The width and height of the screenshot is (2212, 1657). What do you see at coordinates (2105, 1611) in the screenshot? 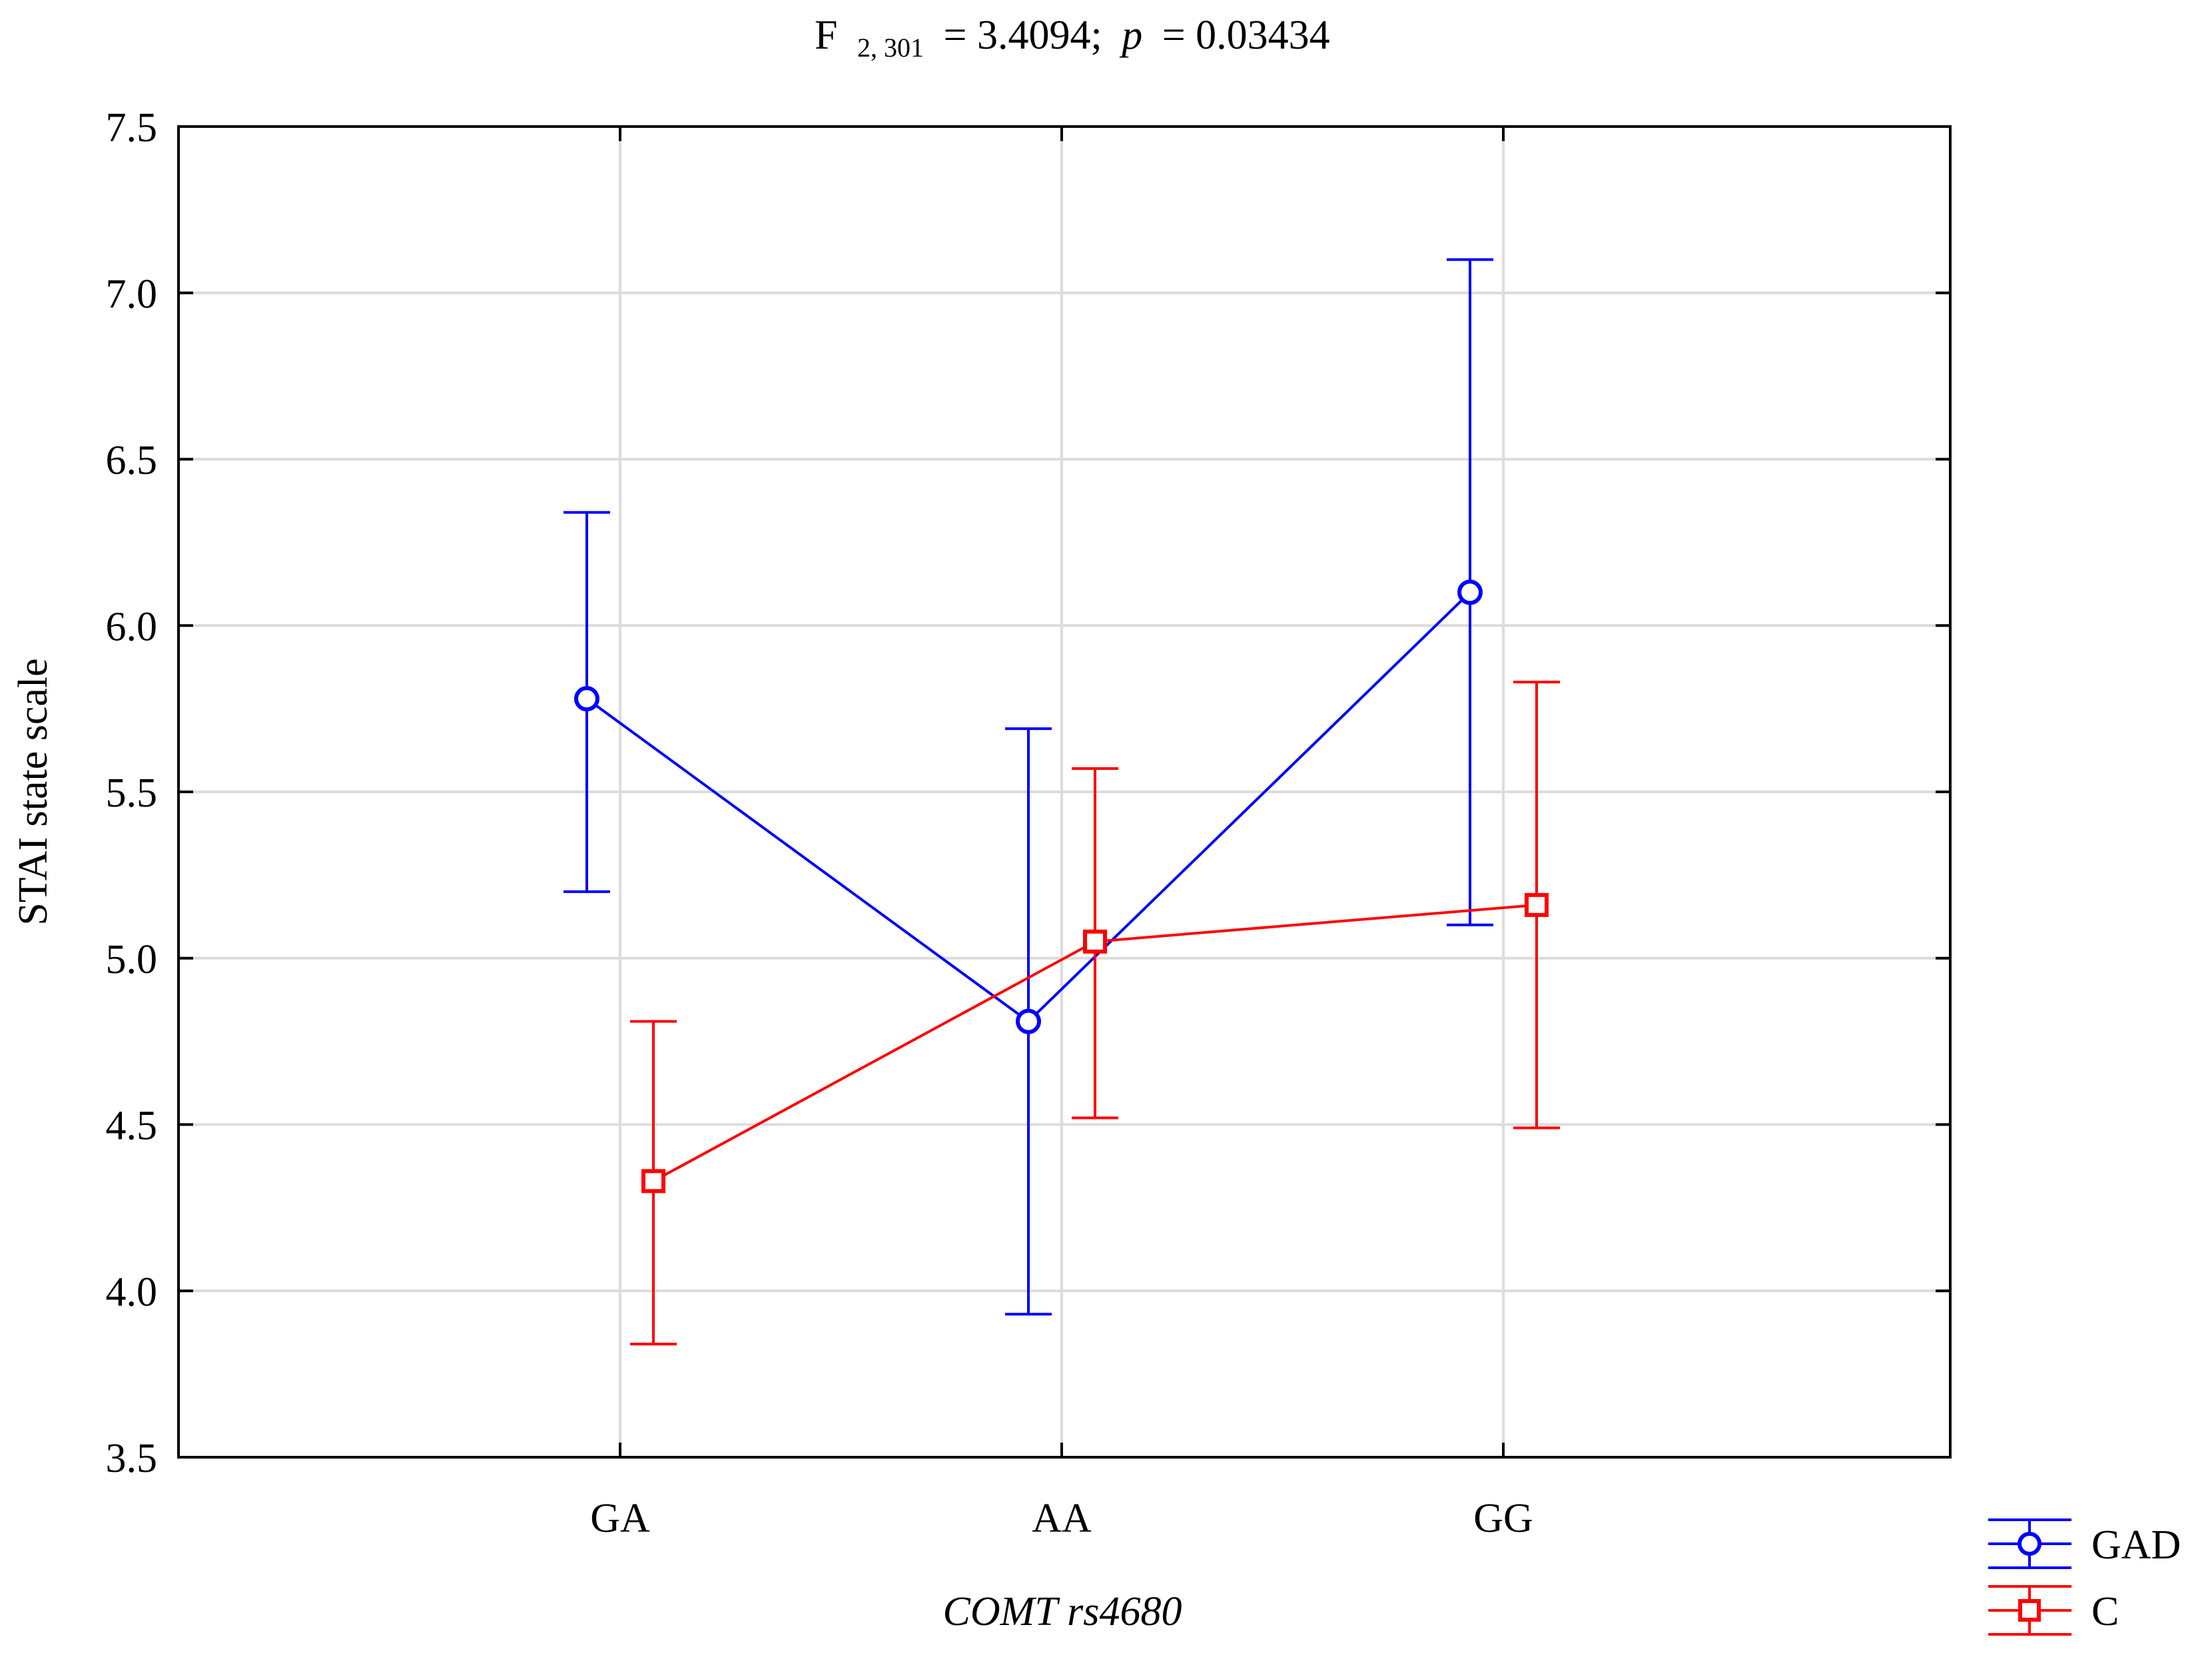
I see `legend-label: C` at bounding box center [2105, 1611].